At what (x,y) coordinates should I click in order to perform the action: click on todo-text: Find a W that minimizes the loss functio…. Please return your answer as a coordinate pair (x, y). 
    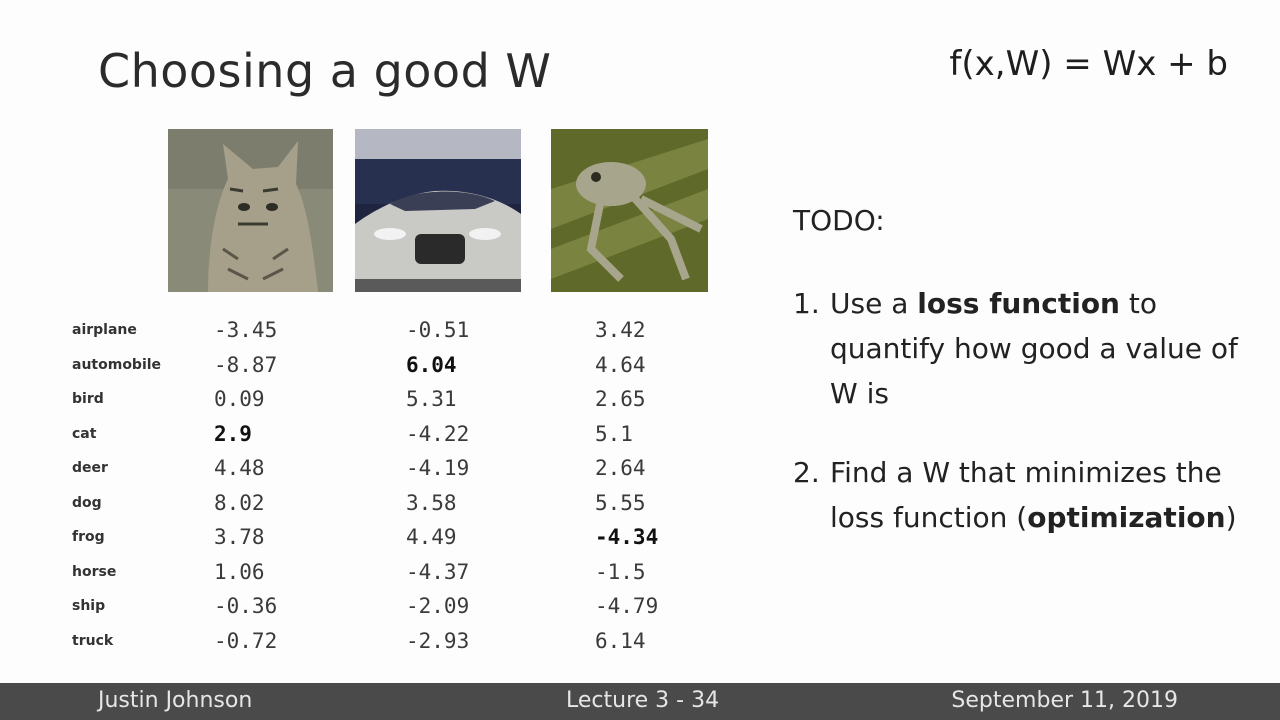
    Looking at the image, I should click on (1026, 495).